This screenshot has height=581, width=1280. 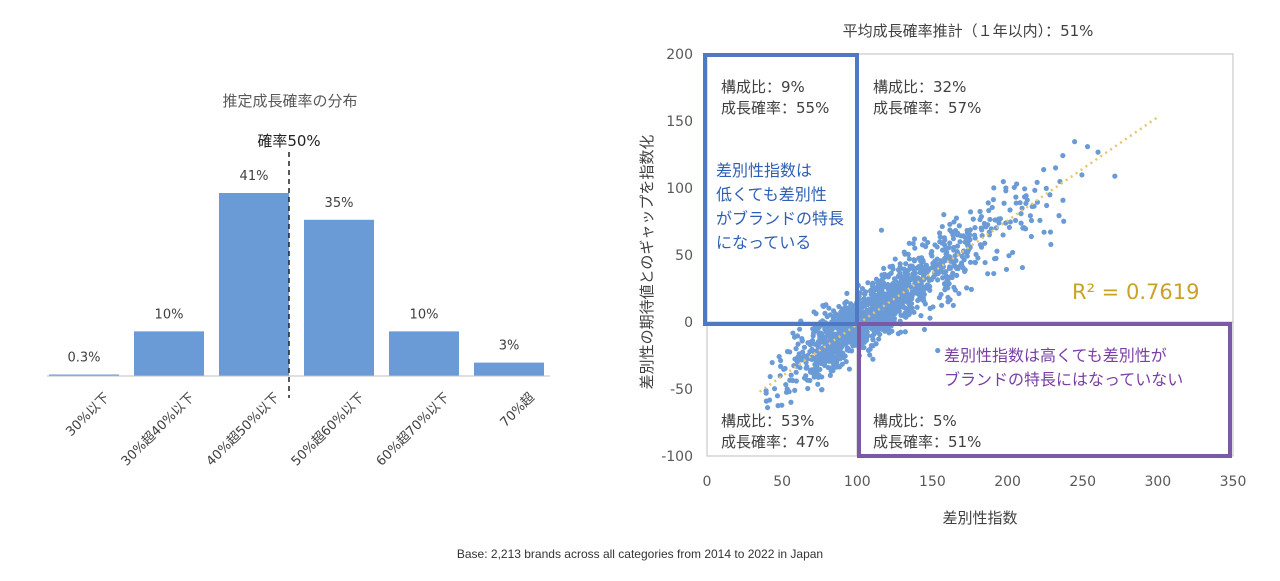 I want to click on quadrant-top-left-share: 構成比：9%, so click(x=763, y=87).